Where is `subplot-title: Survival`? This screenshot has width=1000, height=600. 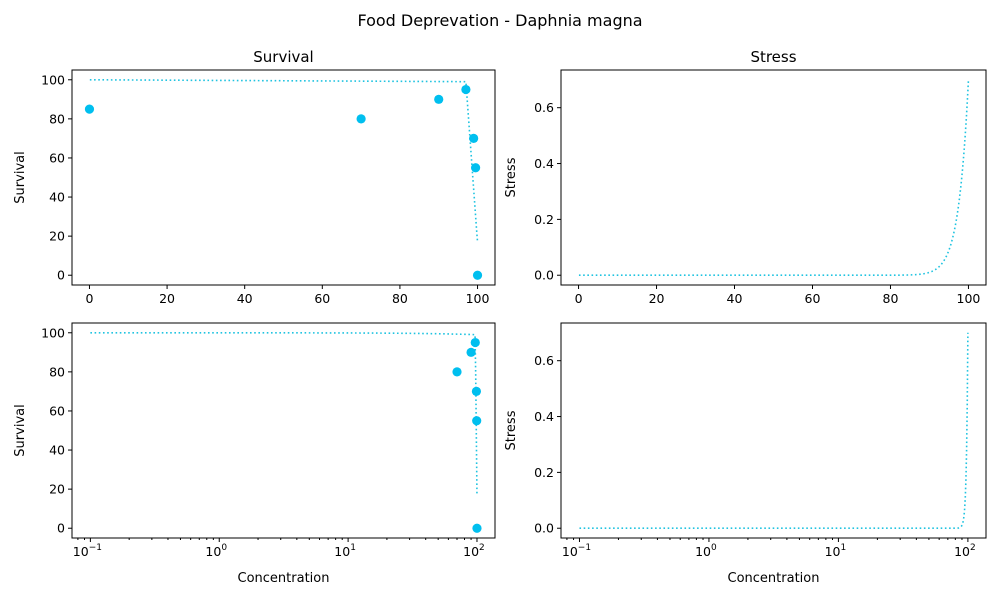
subplot-title: Survival is located at coordinates (283, 57).